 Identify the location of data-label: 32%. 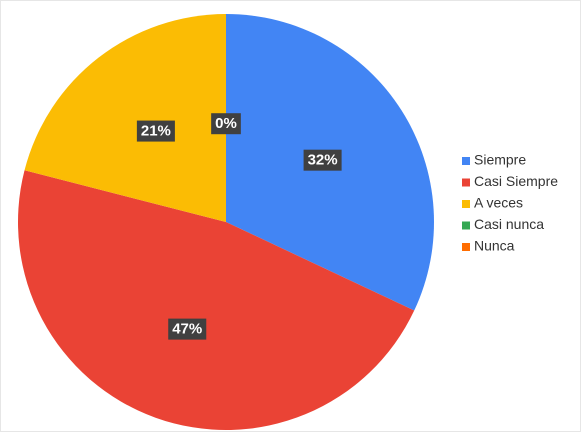
(322, 160).